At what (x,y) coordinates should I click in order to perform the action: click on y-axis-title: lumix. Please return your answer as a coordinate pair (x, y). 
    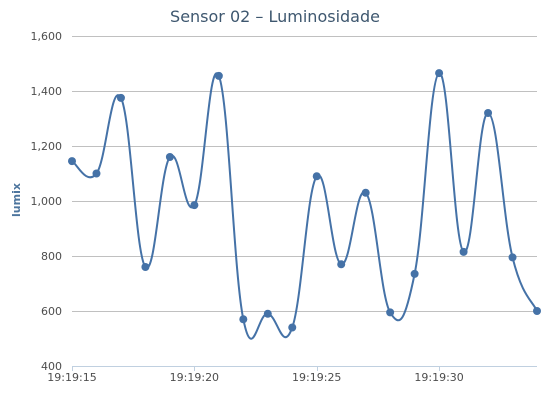
    Looking at the image, I should click on (16, 200).